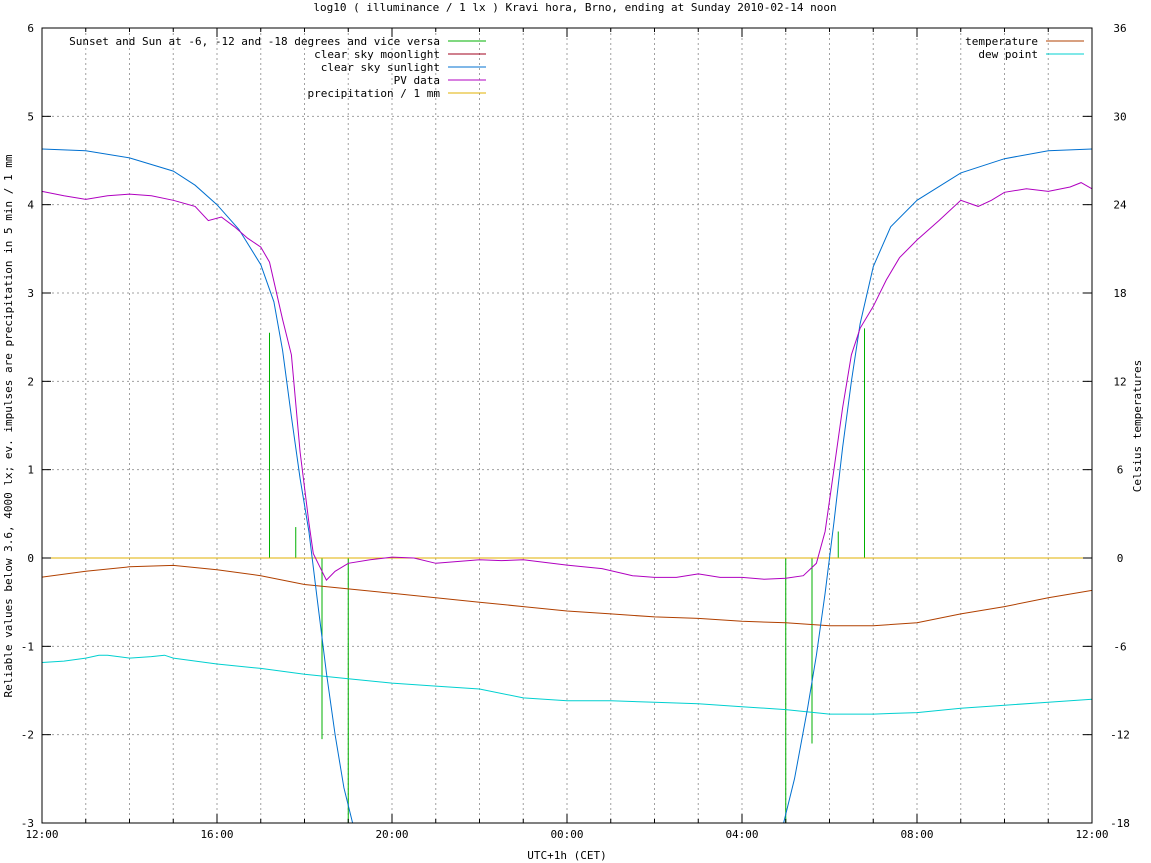 Image resolution: width=1151 pixels, height=863 pixels. Describe the element at coordinates (1119, 116) in the screenshot. I see `y2-tick-label: 30` at that location.